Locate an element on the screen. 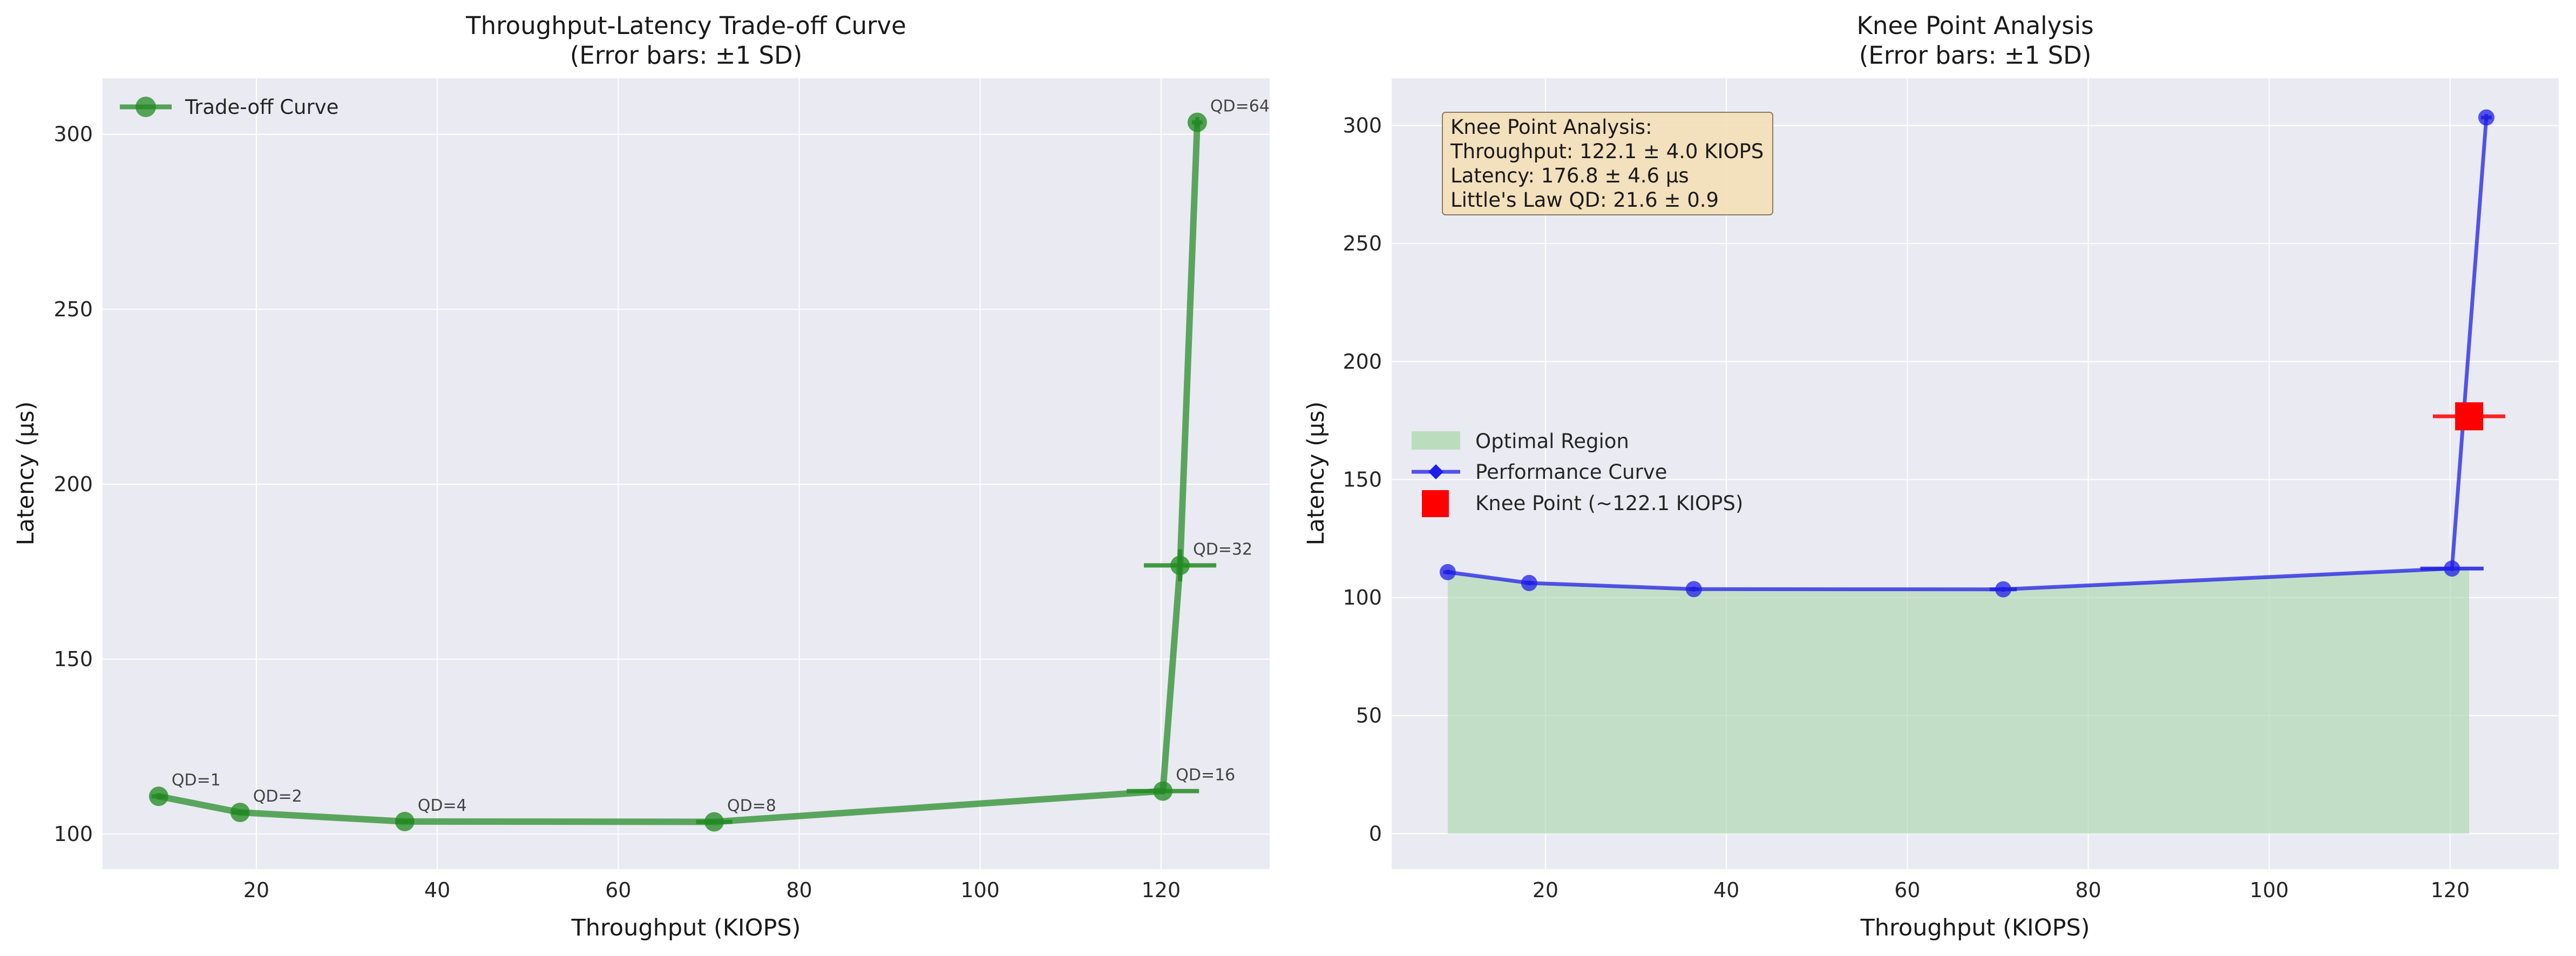 This screenshot has width=2576, height=956. info-line-4: Little's Law QD: 21.6 ± 0.9 is located at coordinates (1585, 200).